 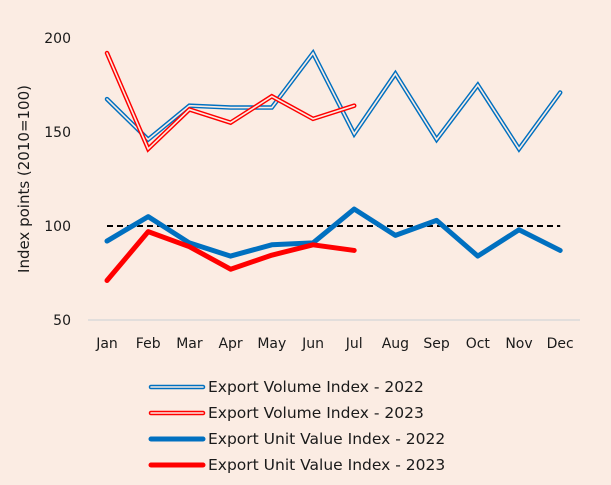 I want to click on x-tick-label: Apr, so click(x=230, y=344).